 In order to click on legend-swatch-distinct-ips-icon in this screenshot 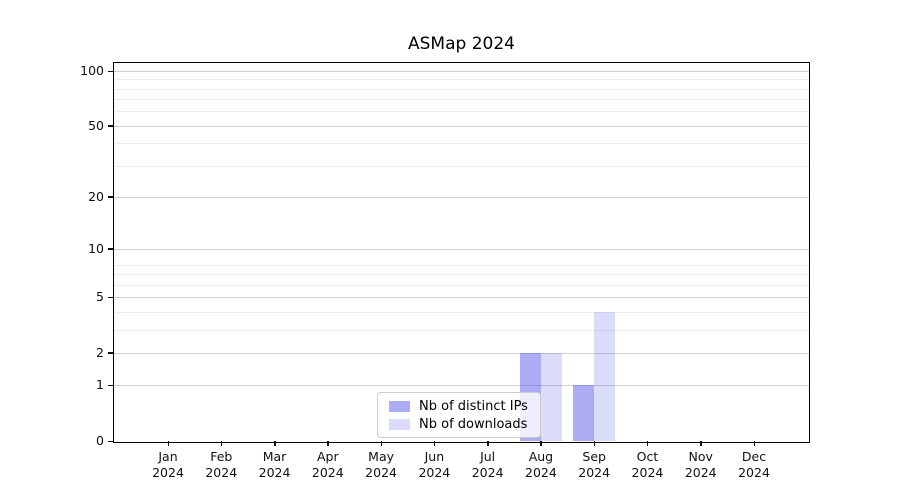, I will do `click(399, 406)`.